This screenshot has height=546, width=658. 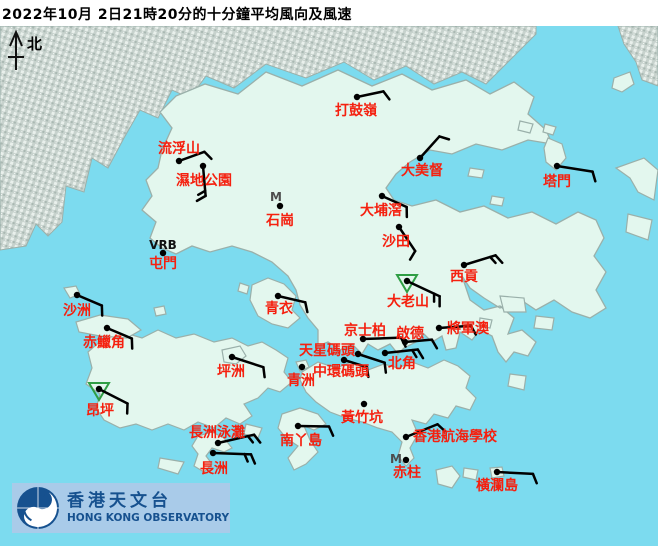 I want to click on station-label: 橫瀾島, so click(x=497, y=485).